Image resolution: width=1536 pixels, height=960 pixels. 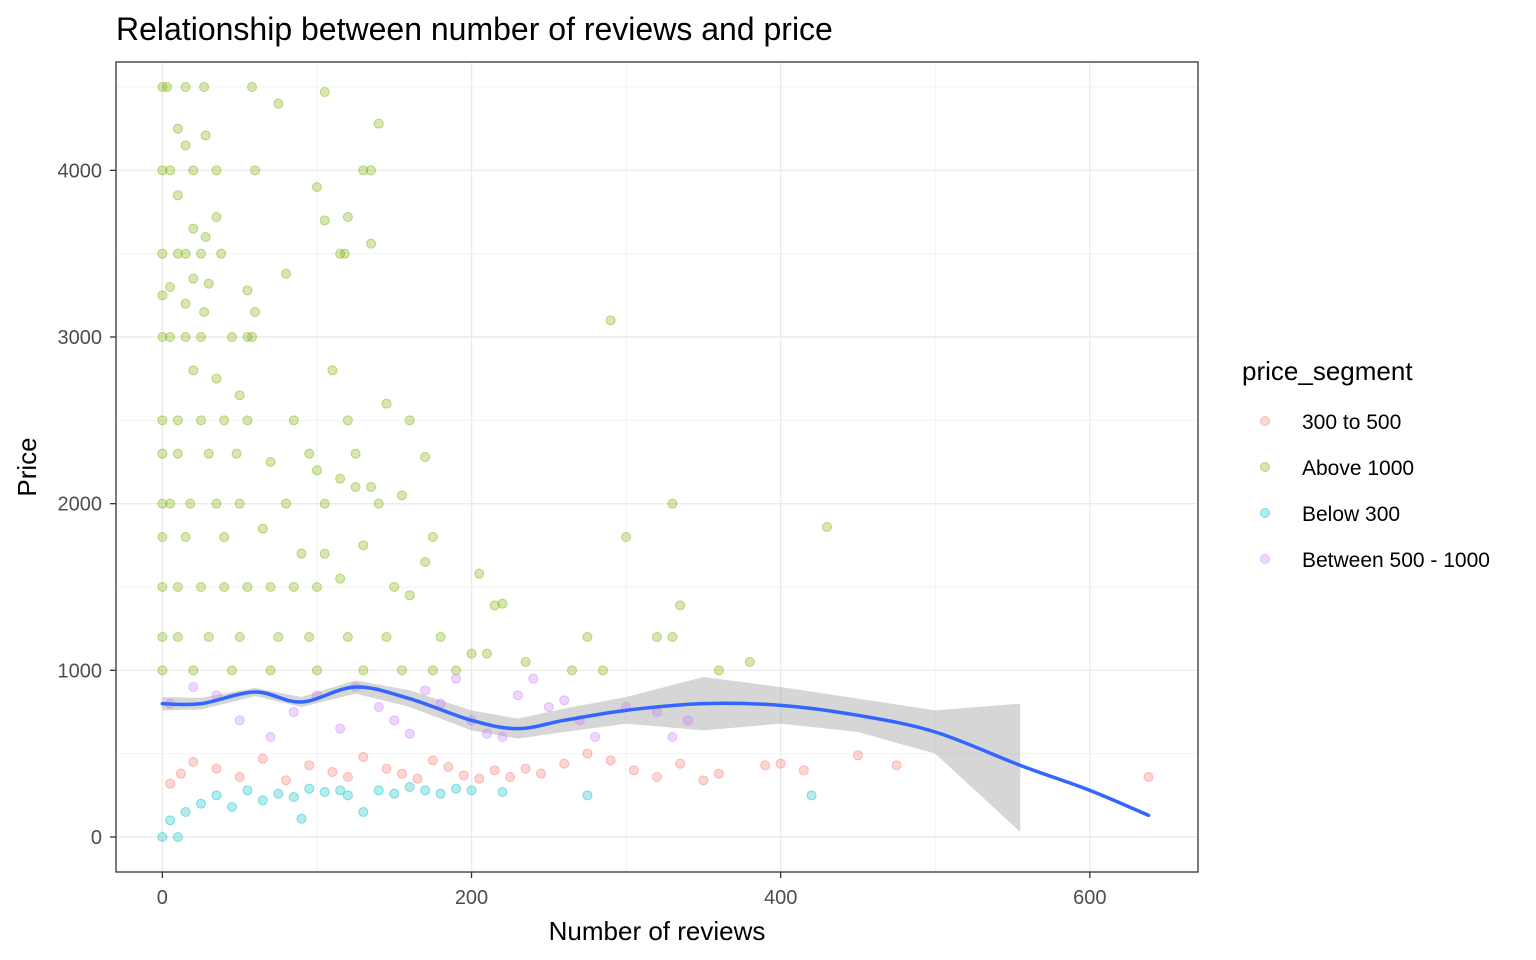 What do you see at coordinates (80, 338) in the screenshot?
I see `y-tick-label: 3000` at bounding box center [80, 338].